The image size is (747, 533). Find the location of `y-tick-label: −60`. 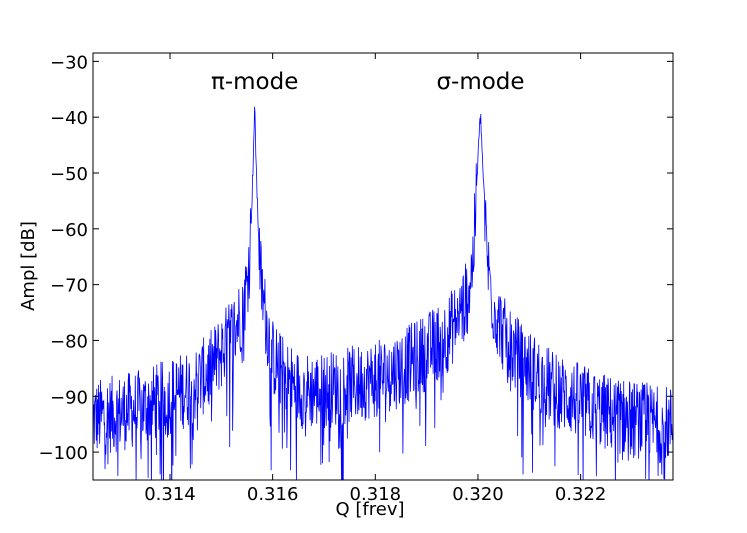

y-tick-label: −60 is located at coordinates (69, 230).